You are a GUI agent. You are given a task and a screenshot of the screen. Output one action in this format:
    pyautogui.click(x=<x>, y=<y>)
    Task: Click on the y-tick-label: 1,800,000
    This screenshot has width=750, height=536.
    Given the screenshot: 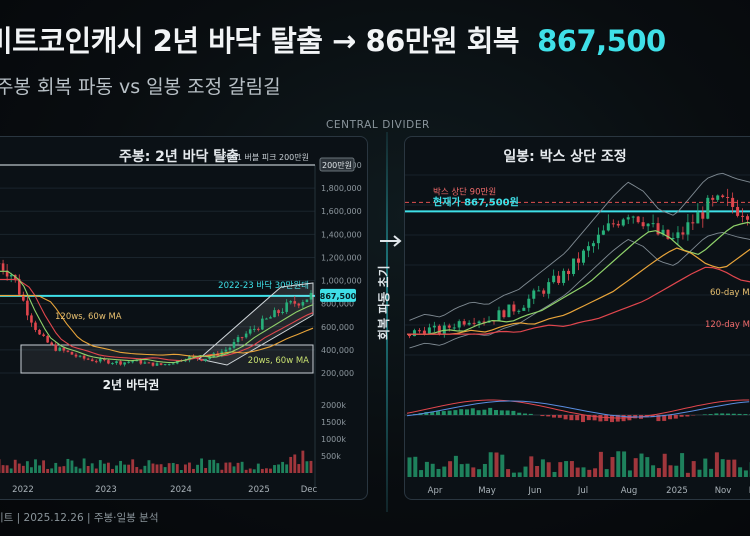 What is the action you would take?
    pyautogui.click(x=341, y=188)
    